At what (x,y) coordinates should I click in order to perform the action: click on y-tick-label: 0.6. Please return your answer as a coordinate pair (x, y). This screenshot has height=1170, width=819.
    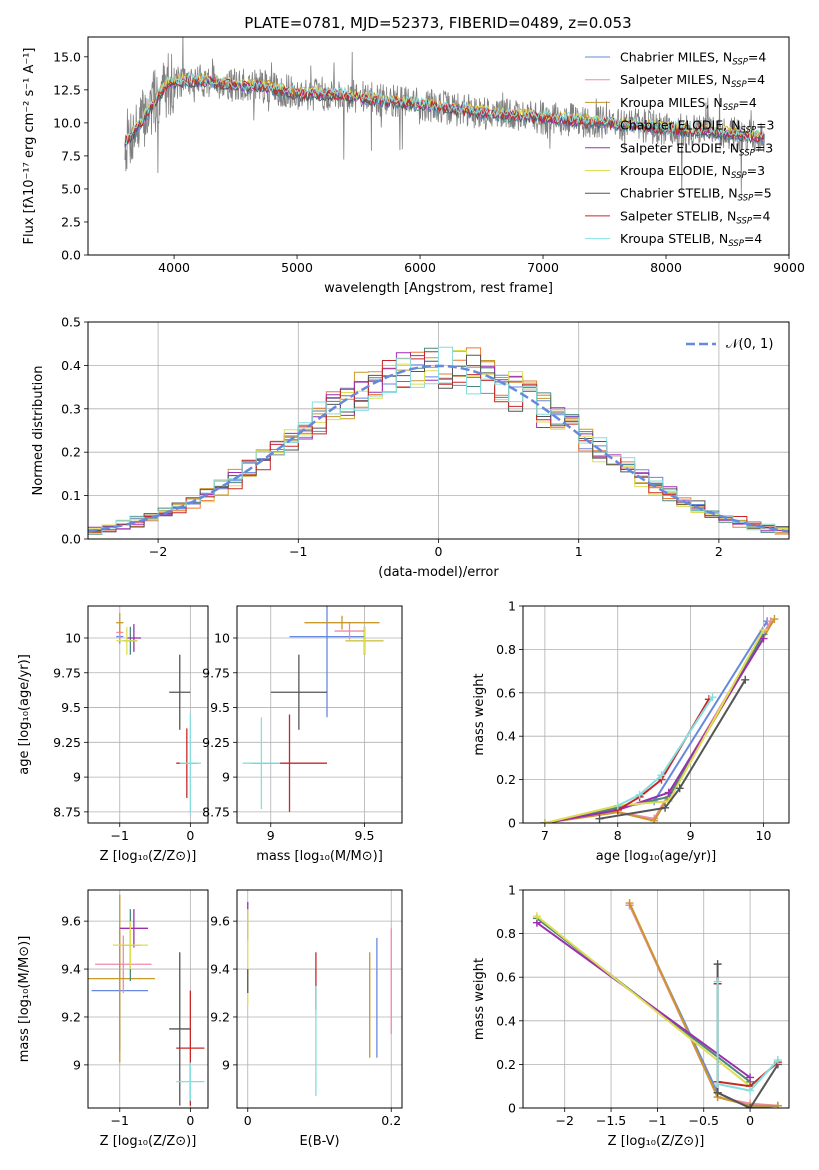
    Looking at the image, I should click on (506, 692).